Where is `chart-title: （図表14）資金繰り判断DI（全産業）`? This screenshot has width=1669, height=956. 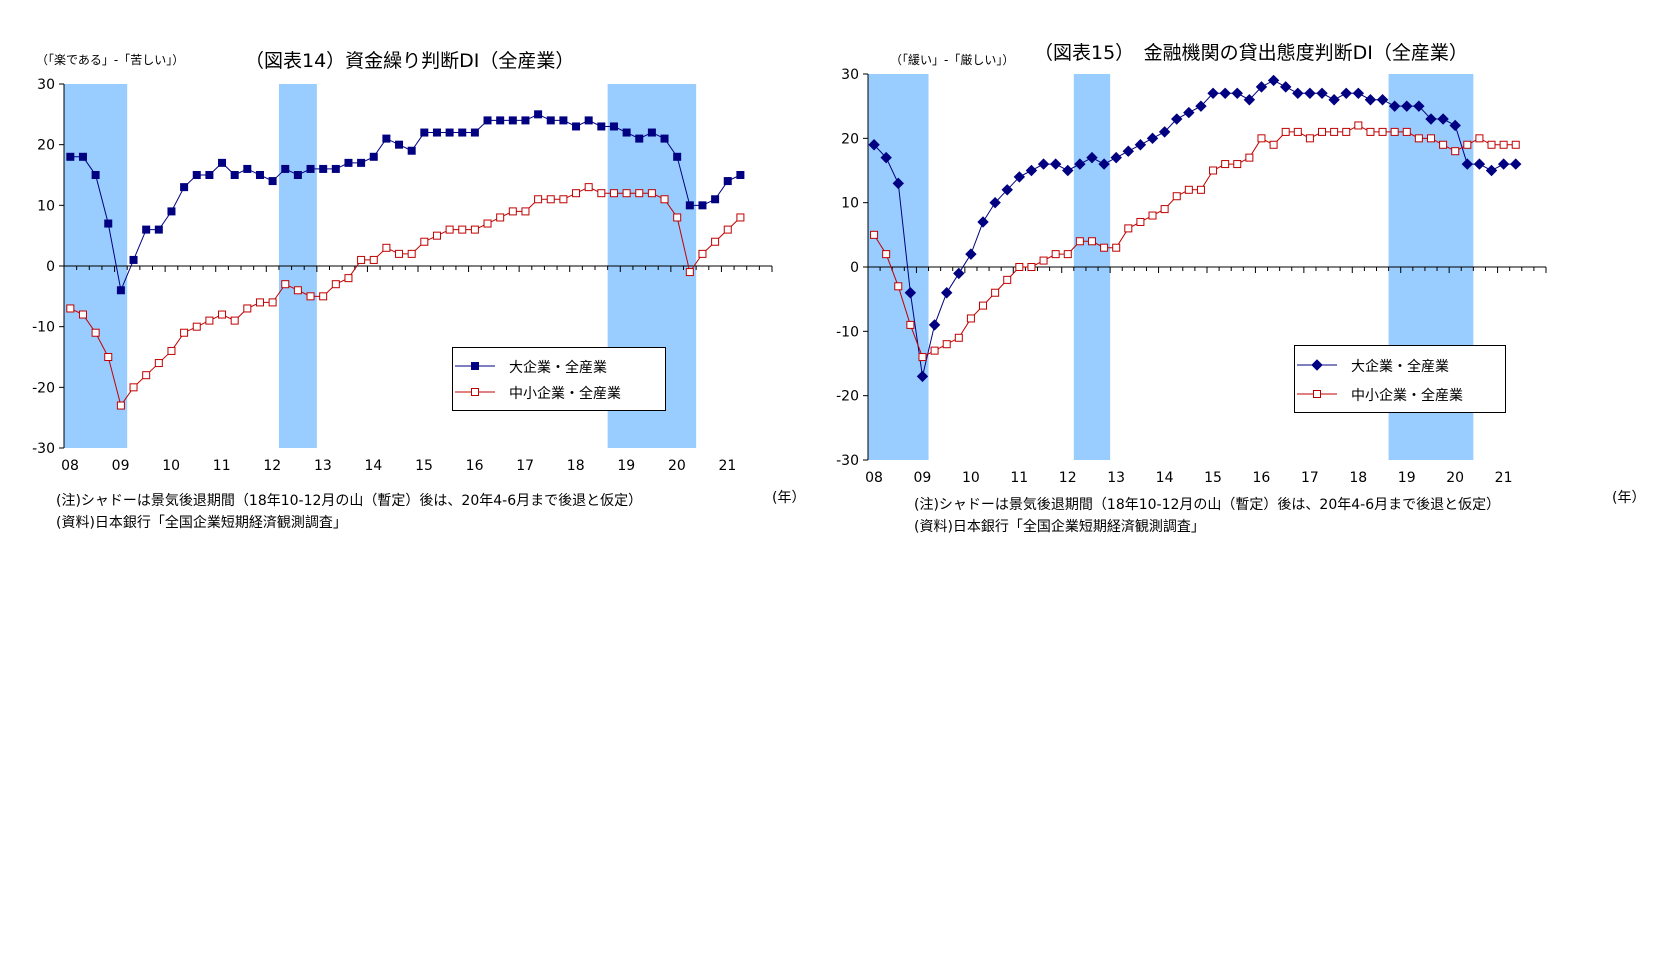 chart-title: （図表14）資金繰り判断DI（全産業） is located at coordinates (410, 61).